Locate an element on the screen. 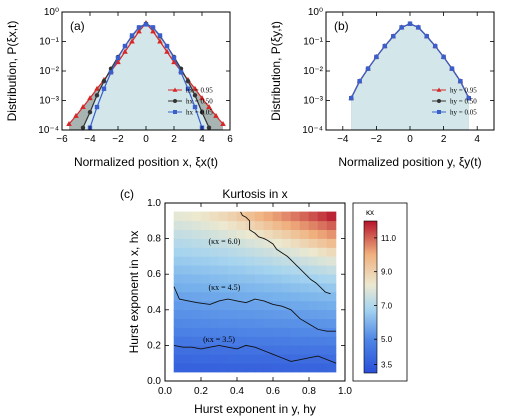  panel-b-legend-label: hy = 0.05 is located at coordinates (463, 113).